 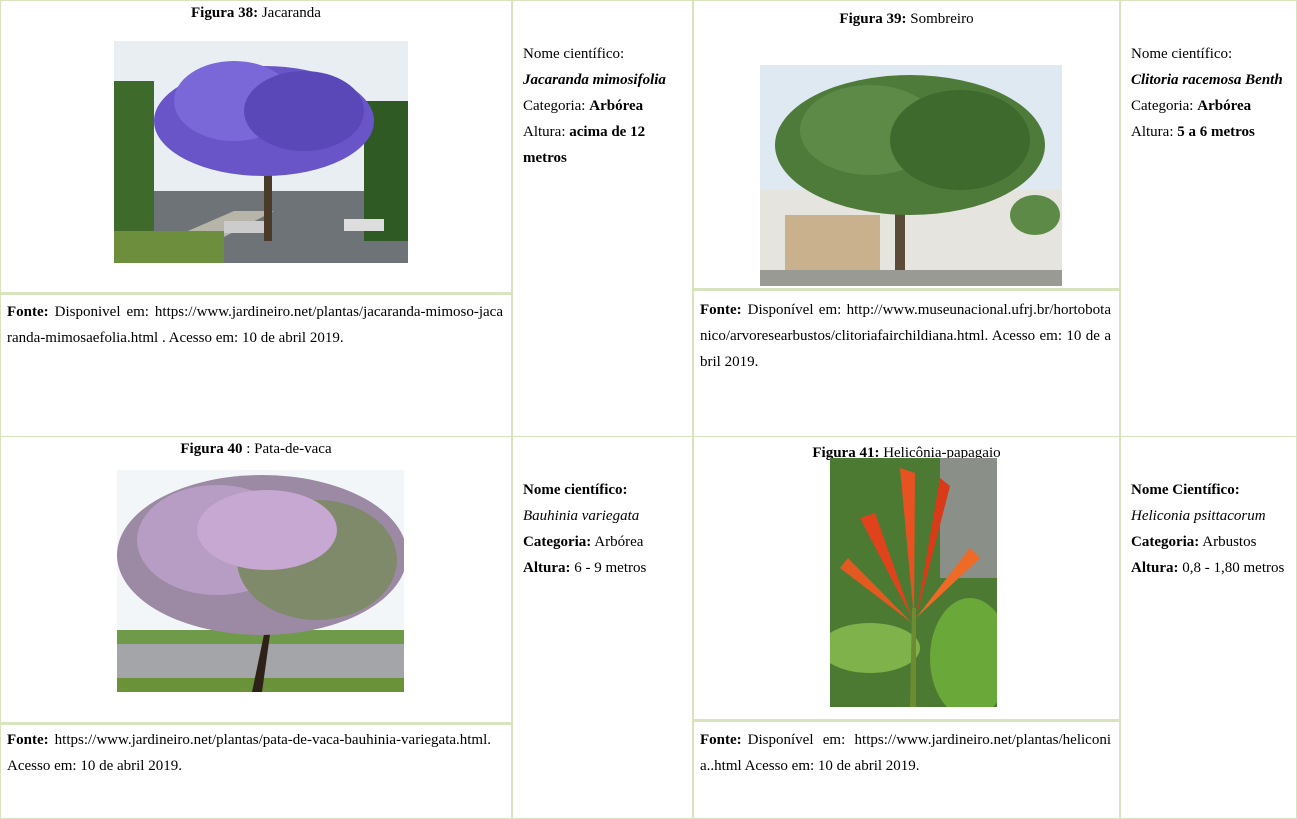 I want to click on info-value: 0,8 - 1,80 metros, so click(x=1233, y=568).